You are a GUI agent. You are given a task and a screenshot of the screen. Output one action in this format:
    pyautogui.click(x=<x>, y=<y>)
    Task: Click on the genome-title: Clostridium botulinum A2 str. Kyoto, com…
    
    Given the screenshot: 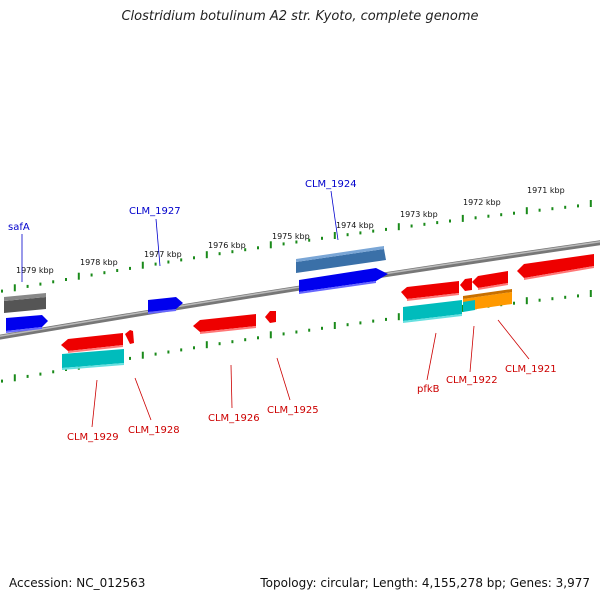 What is the action you would take?
    pyautogui.click(x=300, y=16)
    